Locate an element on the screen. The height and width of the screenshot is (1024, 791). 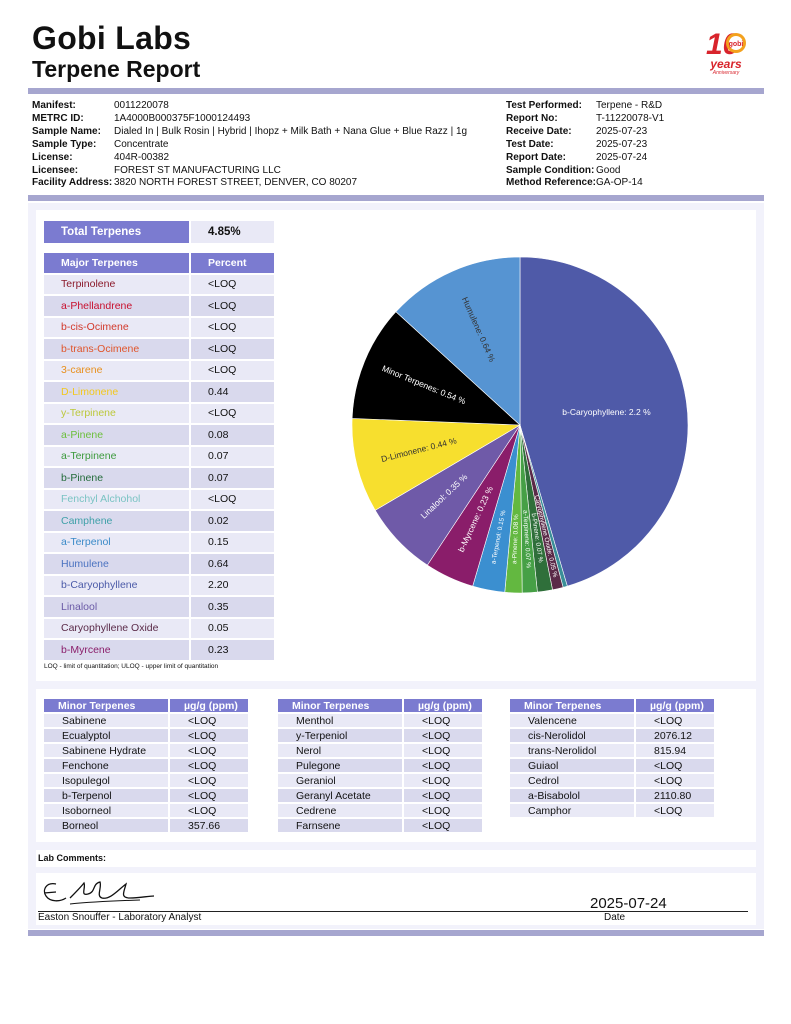
minor-terpene-name: Ecualyptol is located at coordinates (106, 735).